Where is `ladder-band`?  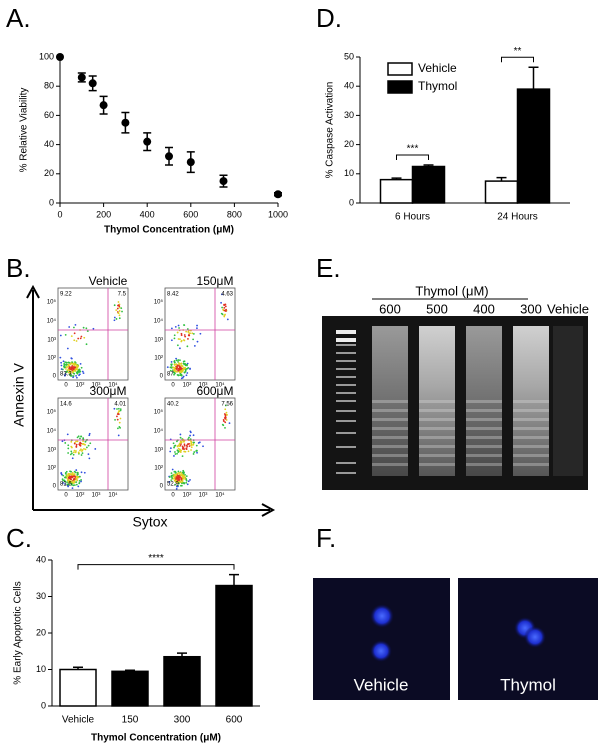
ladder-band is located at coordinates (346, 421).